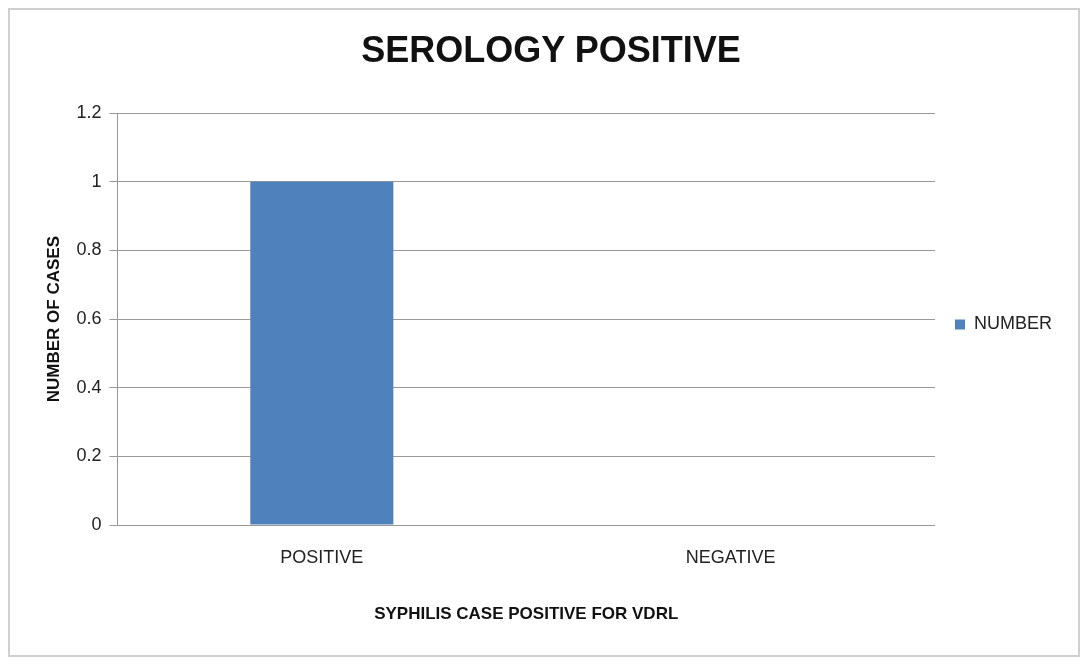 The height and width of the screenshot is (669, 1092). Describe the element at coordinates (53, 319) in the screenshot. I see `y-axis-title: NUMBER OF CASES` at that location.